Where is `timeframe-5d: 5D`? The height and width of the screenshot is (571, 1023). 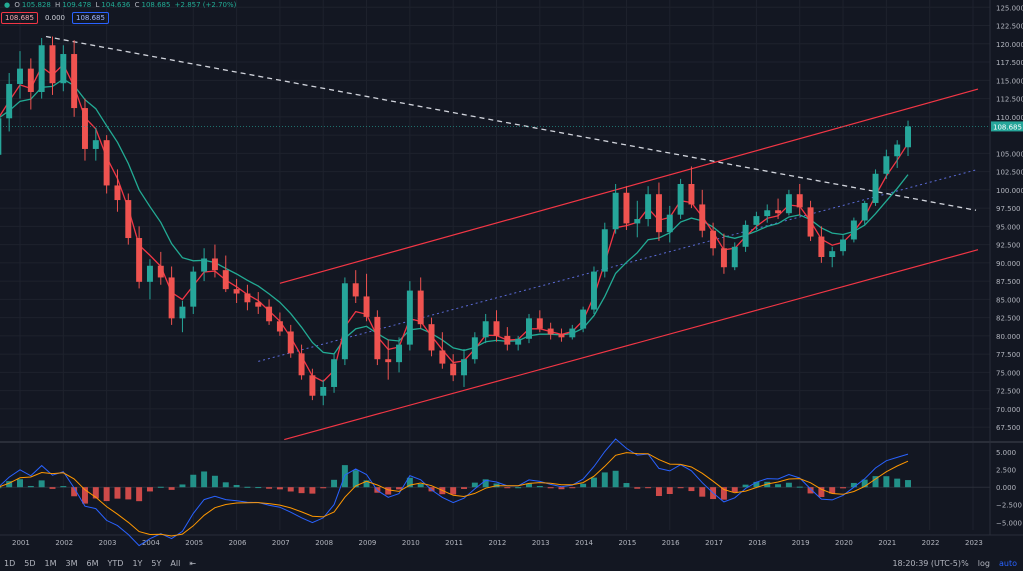
timeframe-5d: 5D is located at coordinates (30, 563).